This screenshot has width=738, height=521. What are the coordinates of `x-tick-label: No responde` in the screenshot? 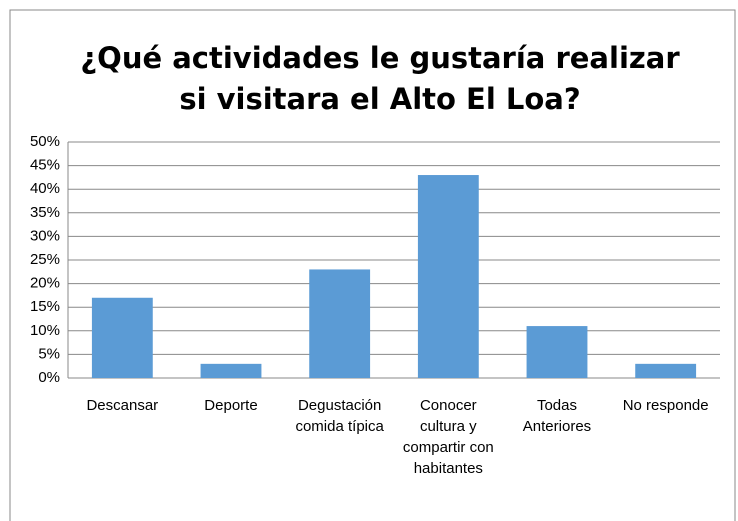 It's located at (665, 405).